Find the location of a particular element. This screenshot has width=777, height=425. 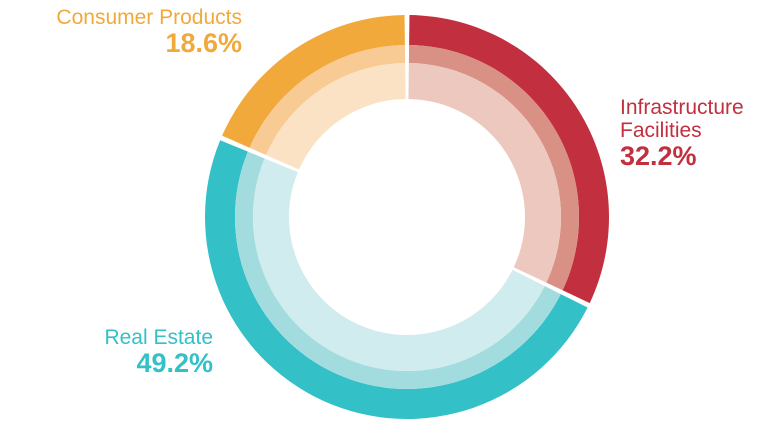

label-infrastructure-facilities-value: 32.2% is located at coordinates (658, 156).